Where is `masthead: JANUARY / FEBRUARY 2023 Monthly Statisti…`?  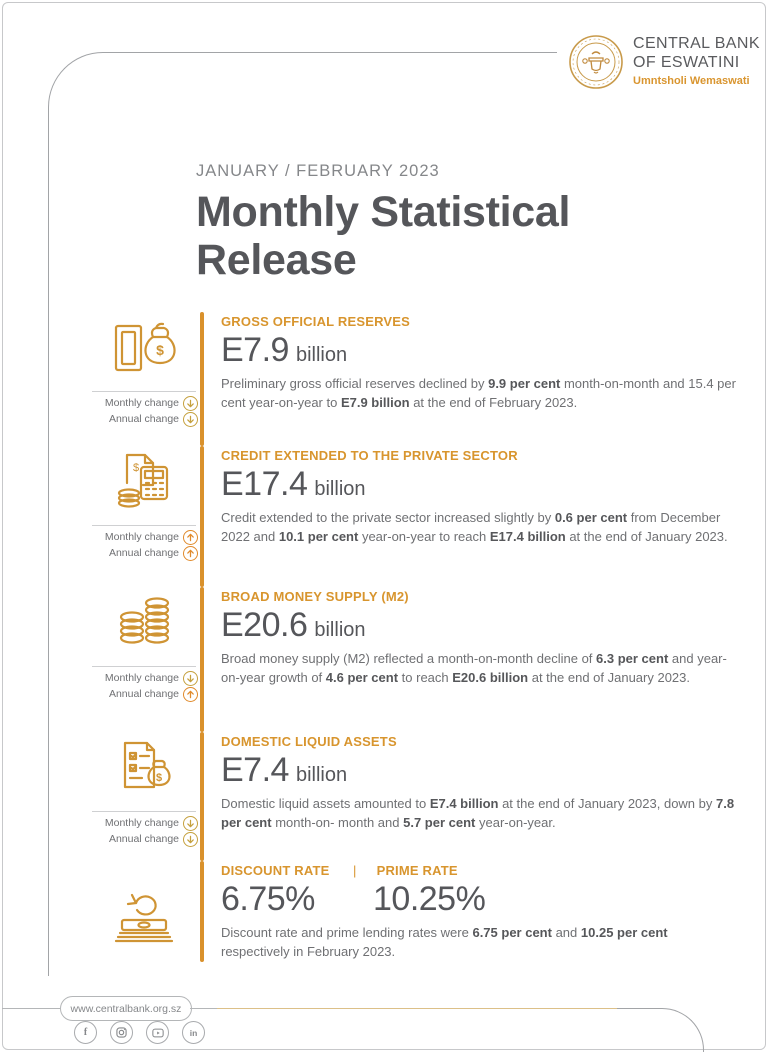 masthead: JANUARY / FEBRUARY 2023 Monthly Statisti… is located at coordinates (383, 223).